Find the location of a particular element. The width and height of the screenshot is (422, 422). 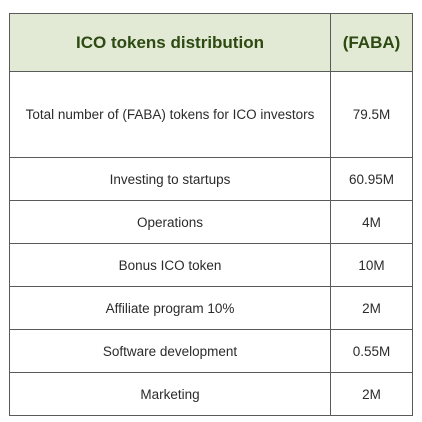

row-label-cell: Marketing is located at coordinates (170, 394).